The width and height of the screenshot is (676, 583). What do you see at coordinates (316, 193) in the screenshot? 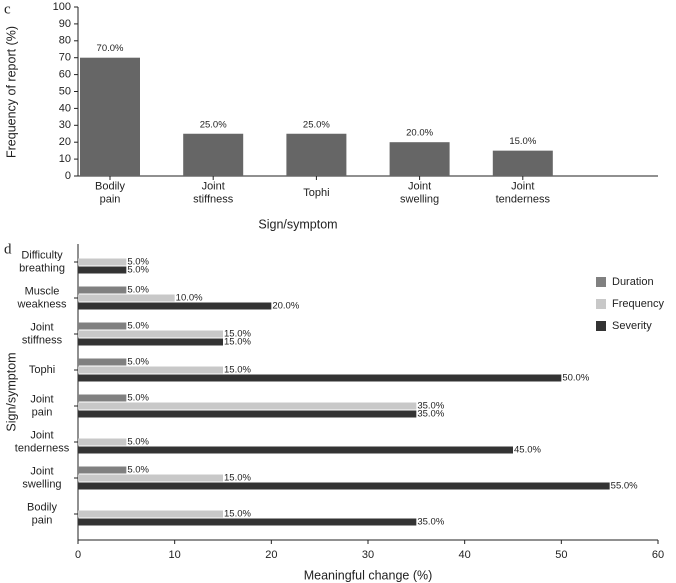
I see `x-tick-label: Tophi` at bounding box center [316, 193].